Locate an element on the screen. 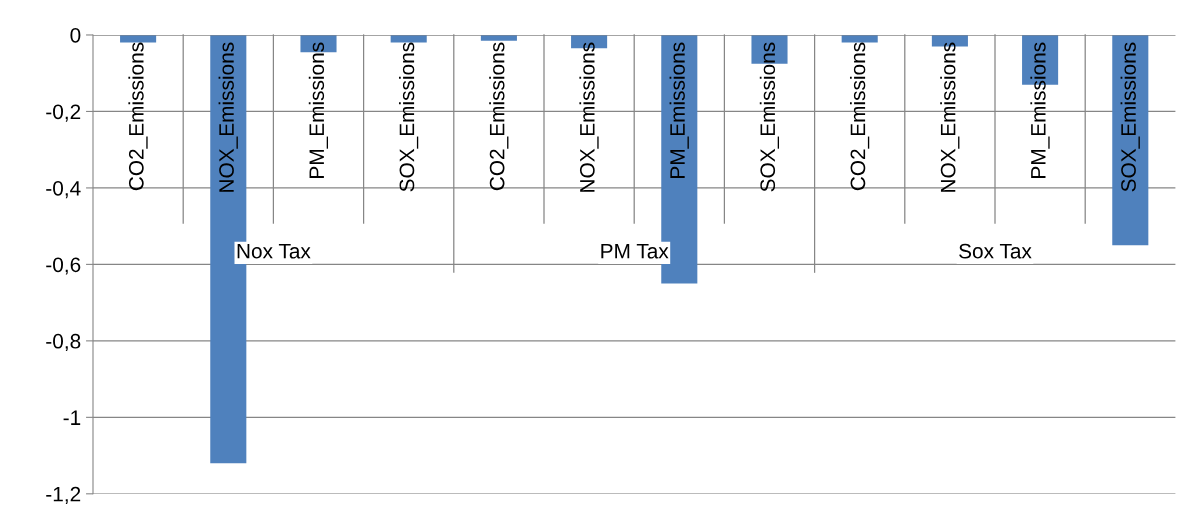 The height and width of the screenshot is (522, 1200). annotation: Nox Tax is located at coordinates (274, 251).